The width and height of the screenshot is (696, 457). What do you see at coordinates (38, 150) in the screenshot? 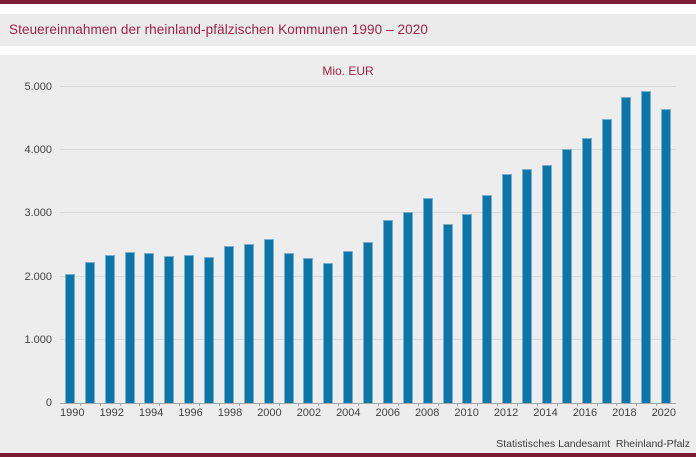
I see `y-tick-label: 4.000` at bounding box center [38, 150].